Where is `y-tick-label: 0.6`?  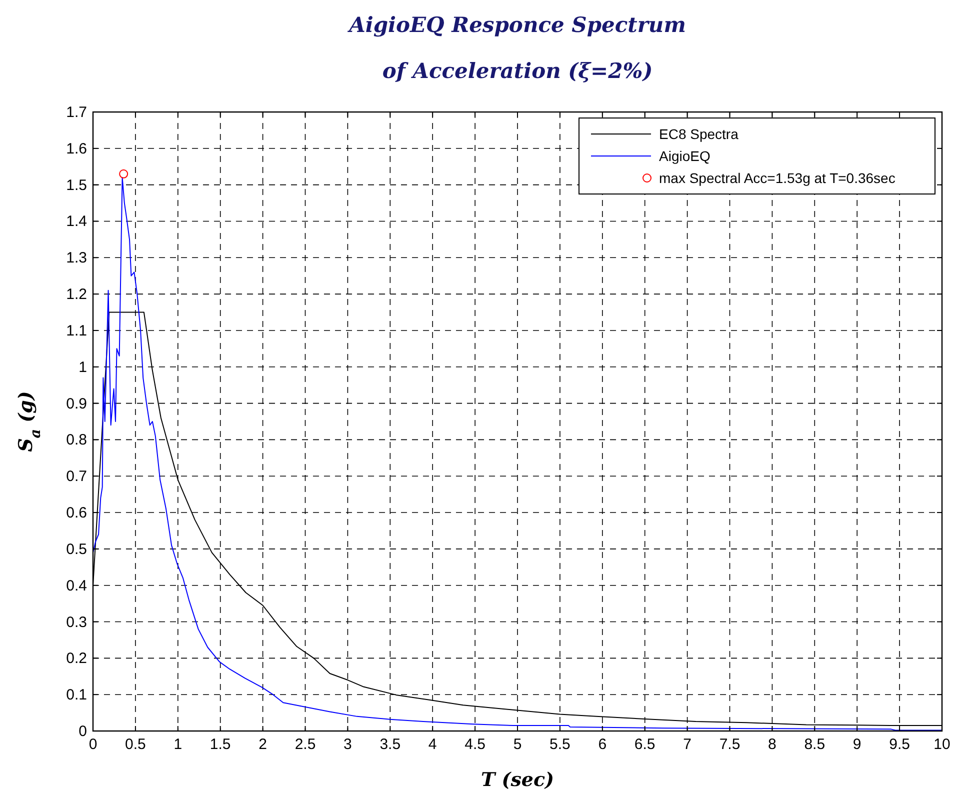 y-tick-label: 0.6 is located at coordinates (76, 513).